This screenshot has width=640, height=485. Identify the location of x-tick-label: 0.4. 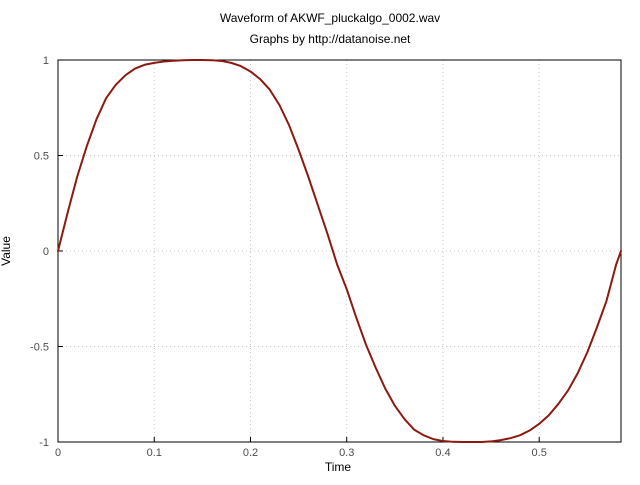
(442, 453).